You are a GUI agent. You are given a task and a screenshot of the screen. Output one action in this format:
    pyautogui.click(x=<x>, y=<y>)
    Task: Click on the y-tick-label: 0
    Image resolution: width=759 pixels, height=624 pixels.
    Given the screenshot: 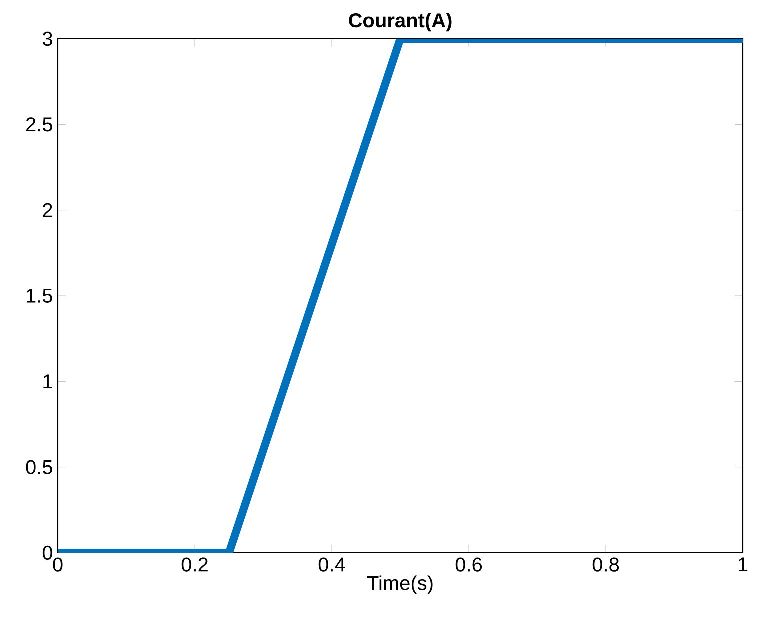 What is the action you would take?
    pyautogui.click(x=47, y=553)
    